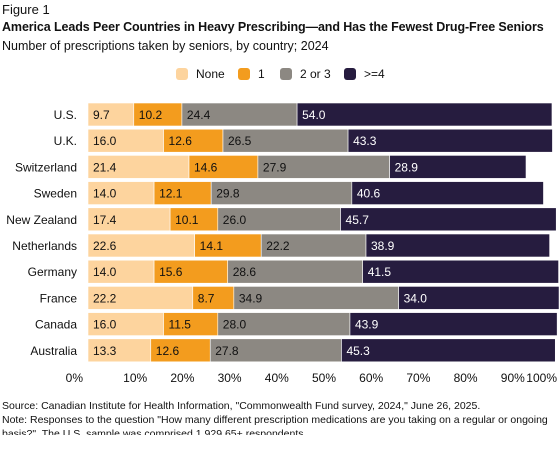 The width and height of the screenshot is (560, 454). What do you see at coordinates (453, 324) in the screenshot?
I see `bar-segment-canada-four-plus` at bounding box center [453, 324].